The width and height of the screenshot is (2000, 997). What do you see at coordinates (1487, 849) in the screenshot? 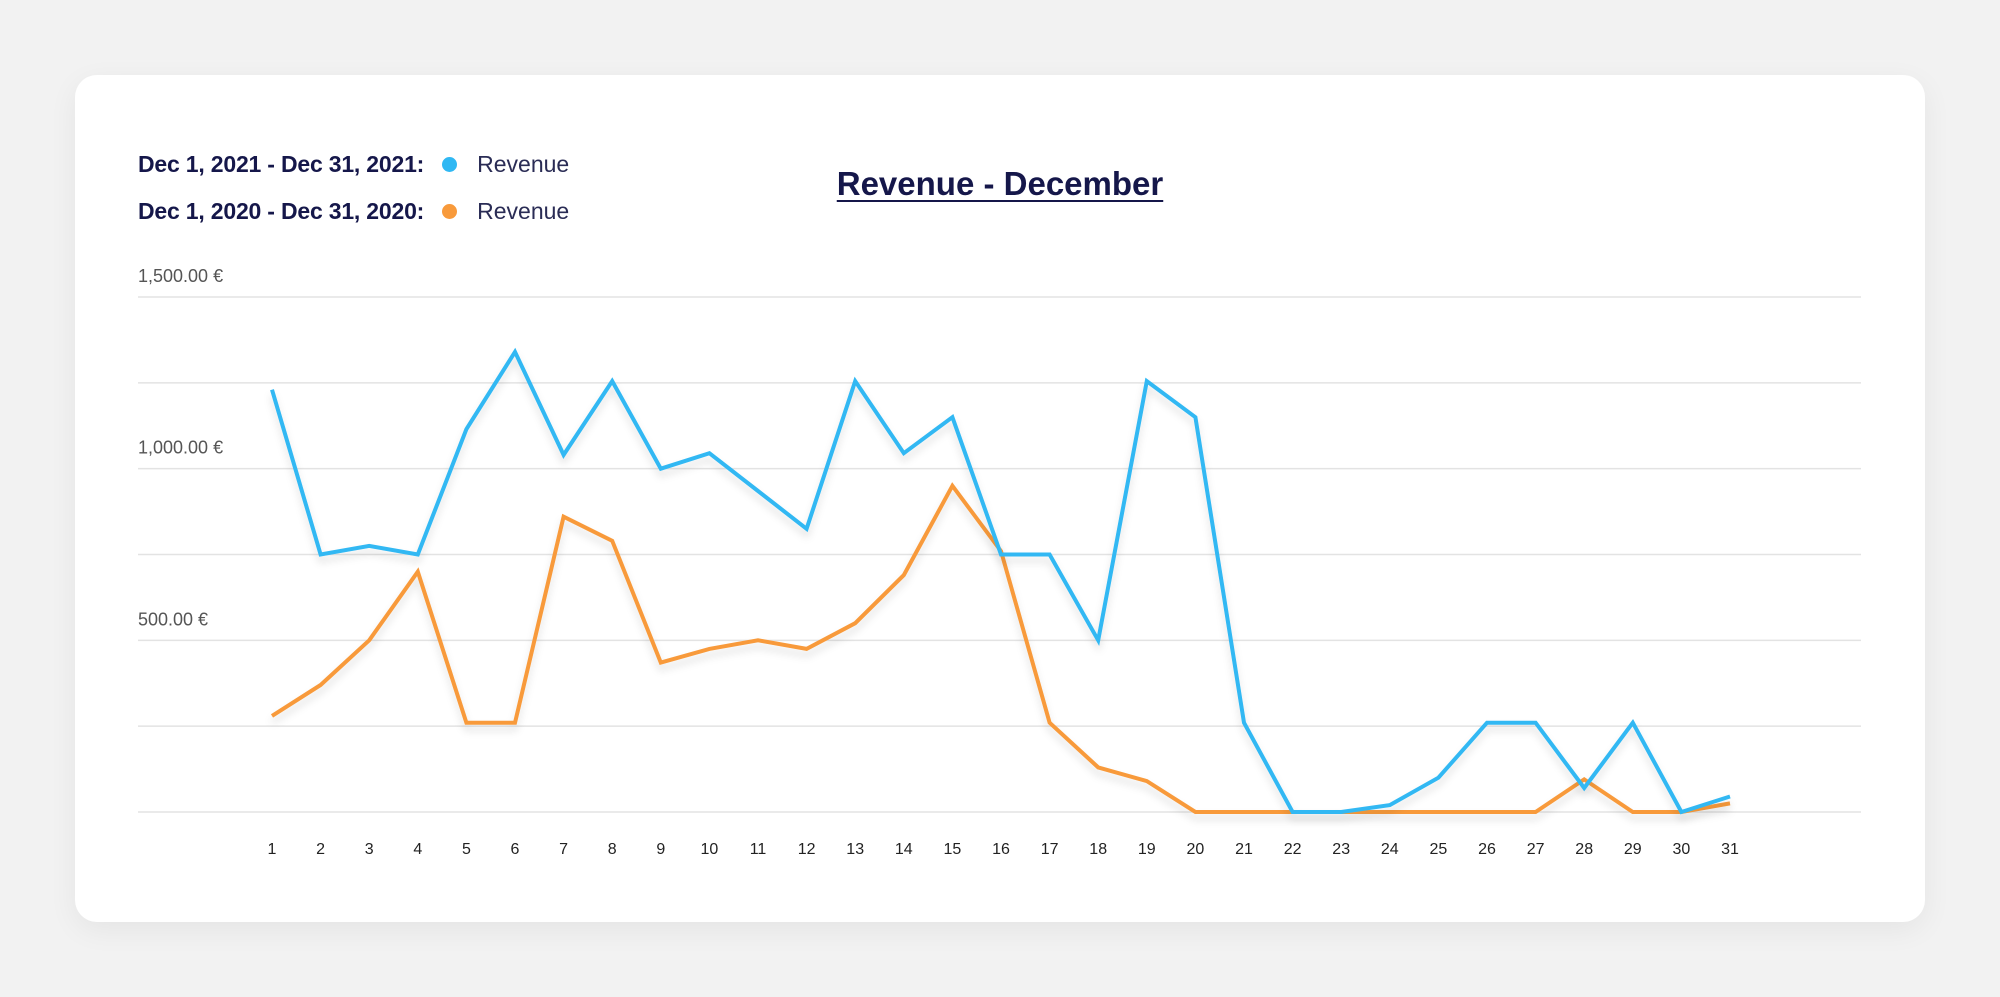
I see `x-tick-label: 26` at bounding box center [1487, 849].